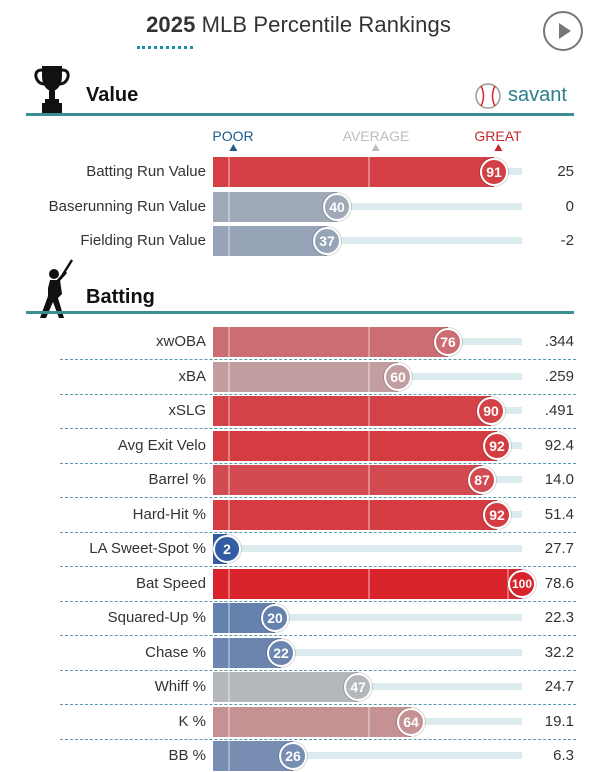 The height and width of the screenshot is (772, 597). What do you see at coordinates (559, 721) in the screenshot?
I see `metric-value: 19.1` at bounding box center [559, 721].